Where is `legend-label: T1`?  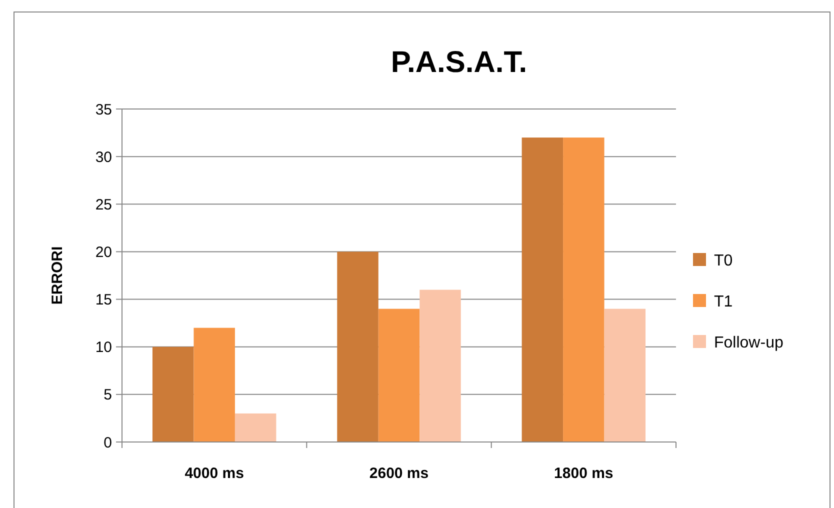 legend-label: T1 is located at coordinates (723, 302).